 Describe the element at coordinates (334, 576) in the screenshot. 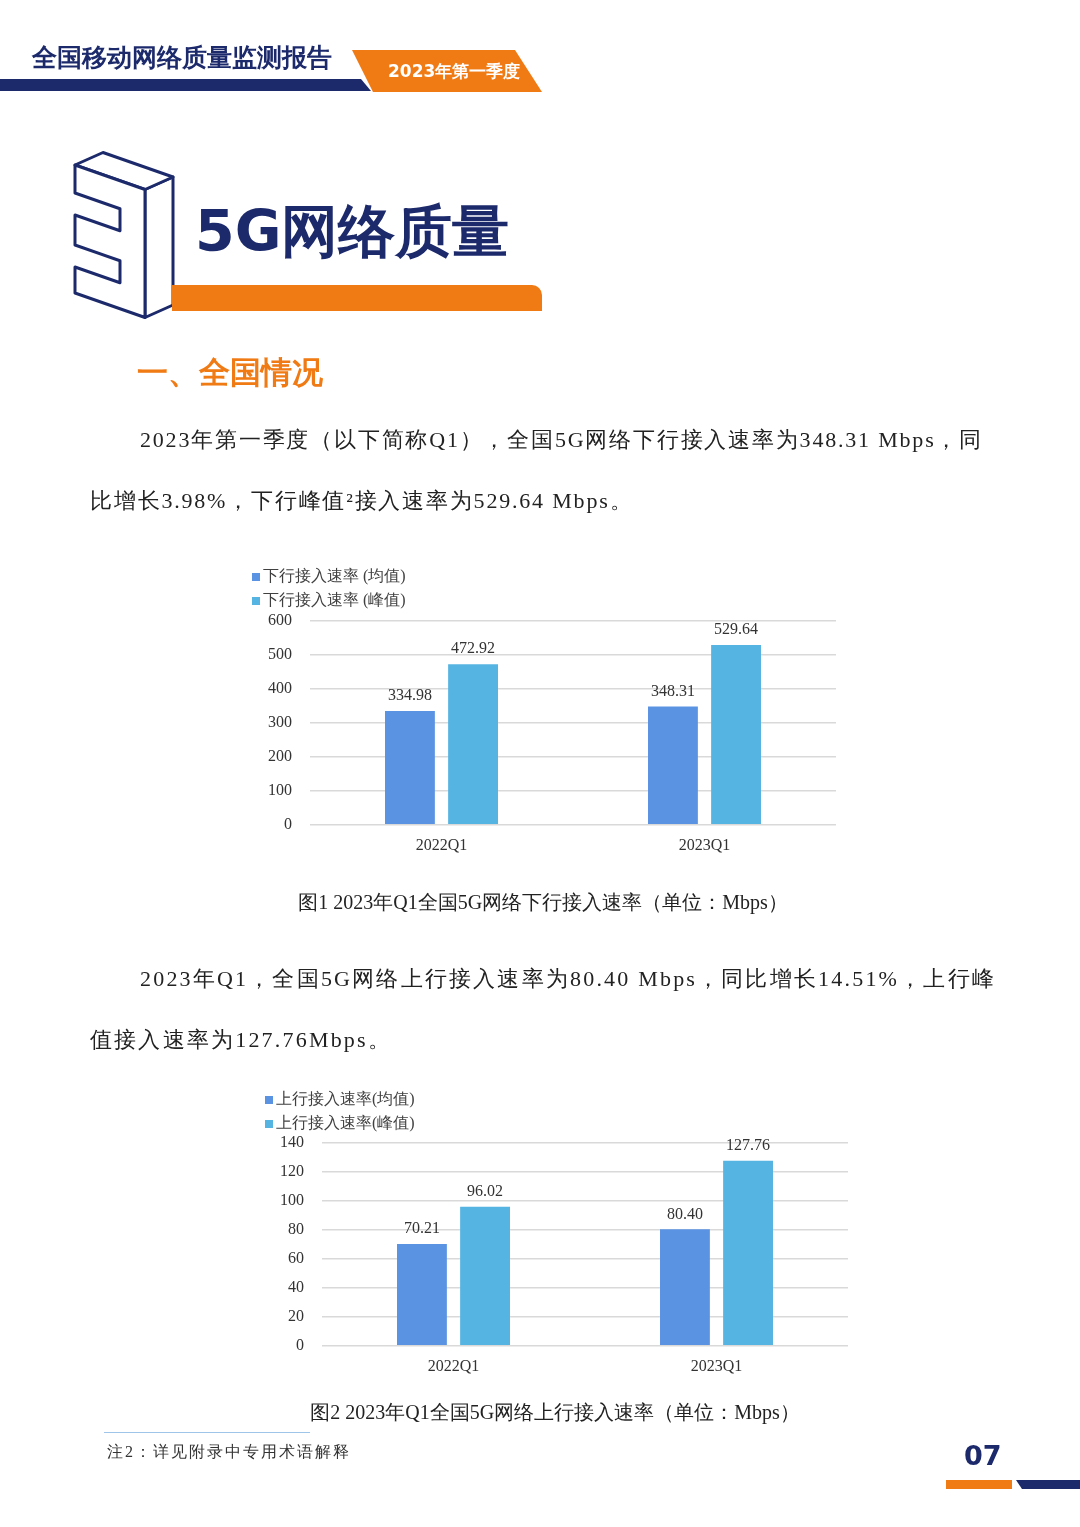

I see `legend-label: 下行接入速率 (均值)` at that location.